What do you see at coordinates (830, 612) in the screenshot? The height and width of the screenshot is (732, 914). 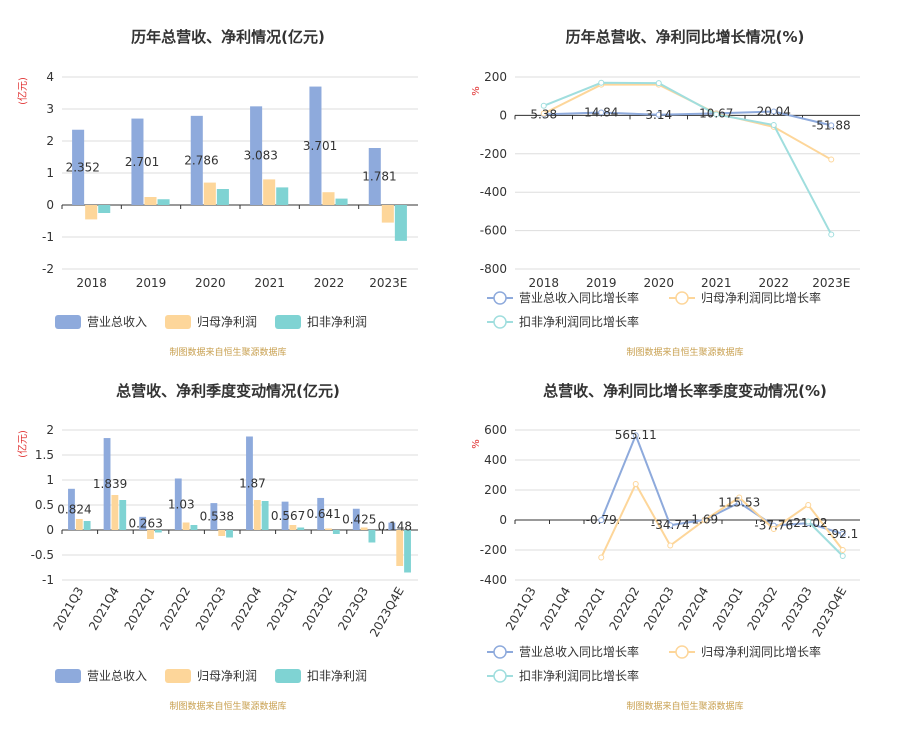 I see `x-tick-label: 2023Q4E` at bounding box center [830, 612].